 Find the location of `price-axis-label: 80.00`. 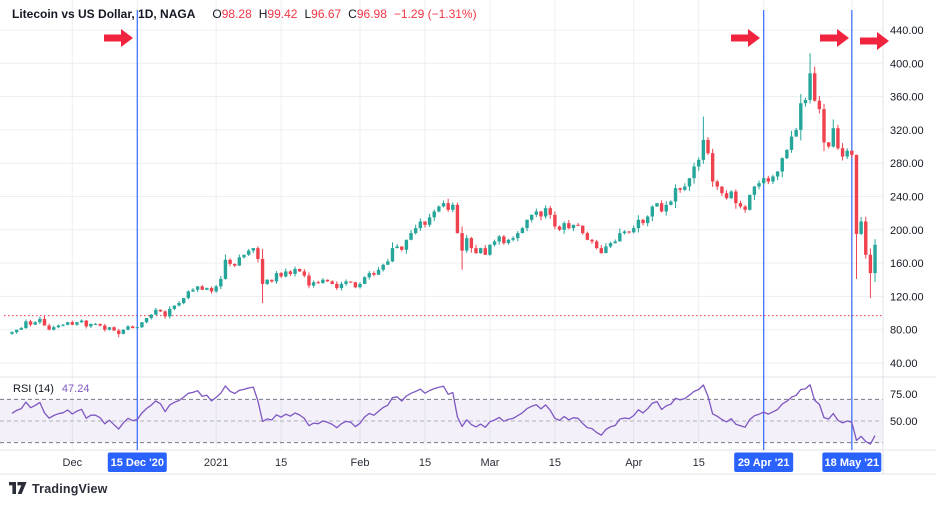

price-axis-label: 80.00 is located at coordinates (904, 331).